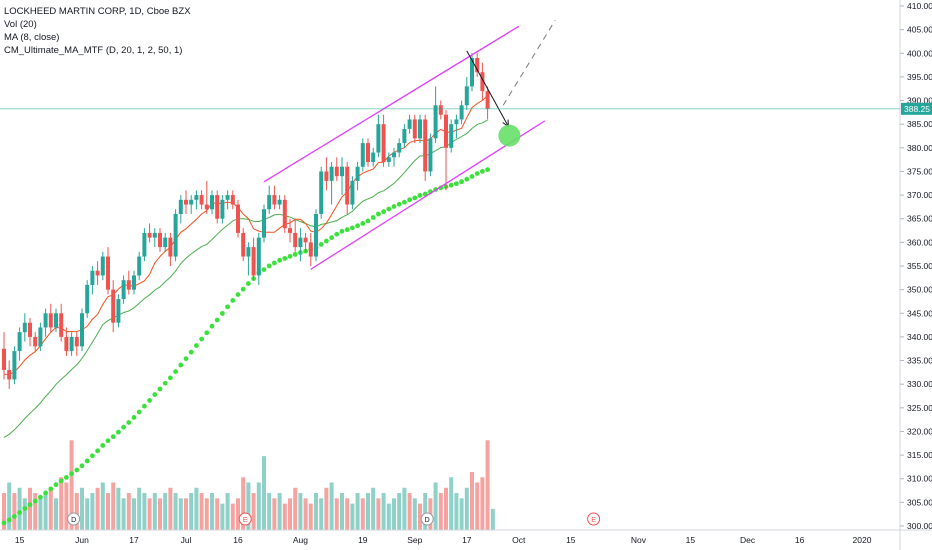 Image resolution: width=932 pixels, height=550 pixels. Describe the element at coordinates (919, 337) in the screenshot. I see `price-tick-label: 340.00` at that location.